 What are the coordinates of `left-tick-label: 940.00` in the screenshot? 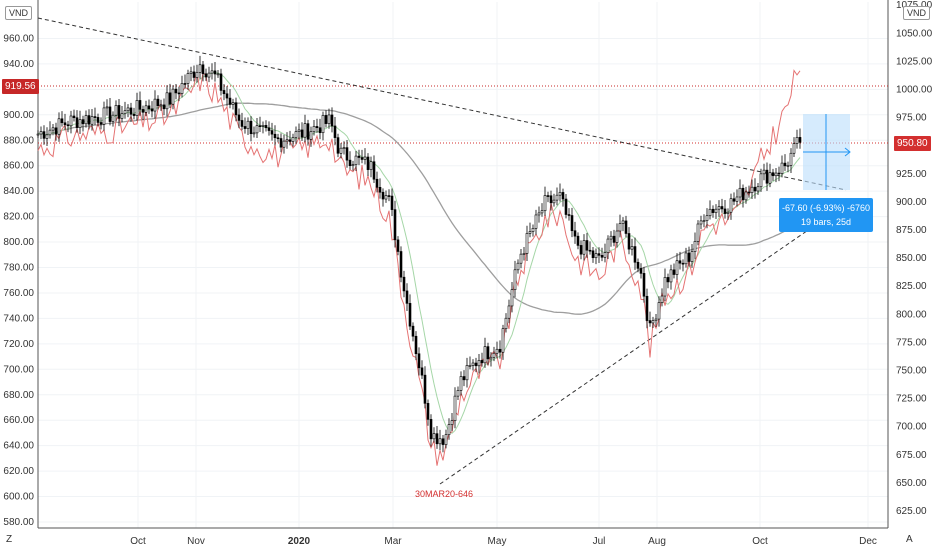 It's located at (18, 64).